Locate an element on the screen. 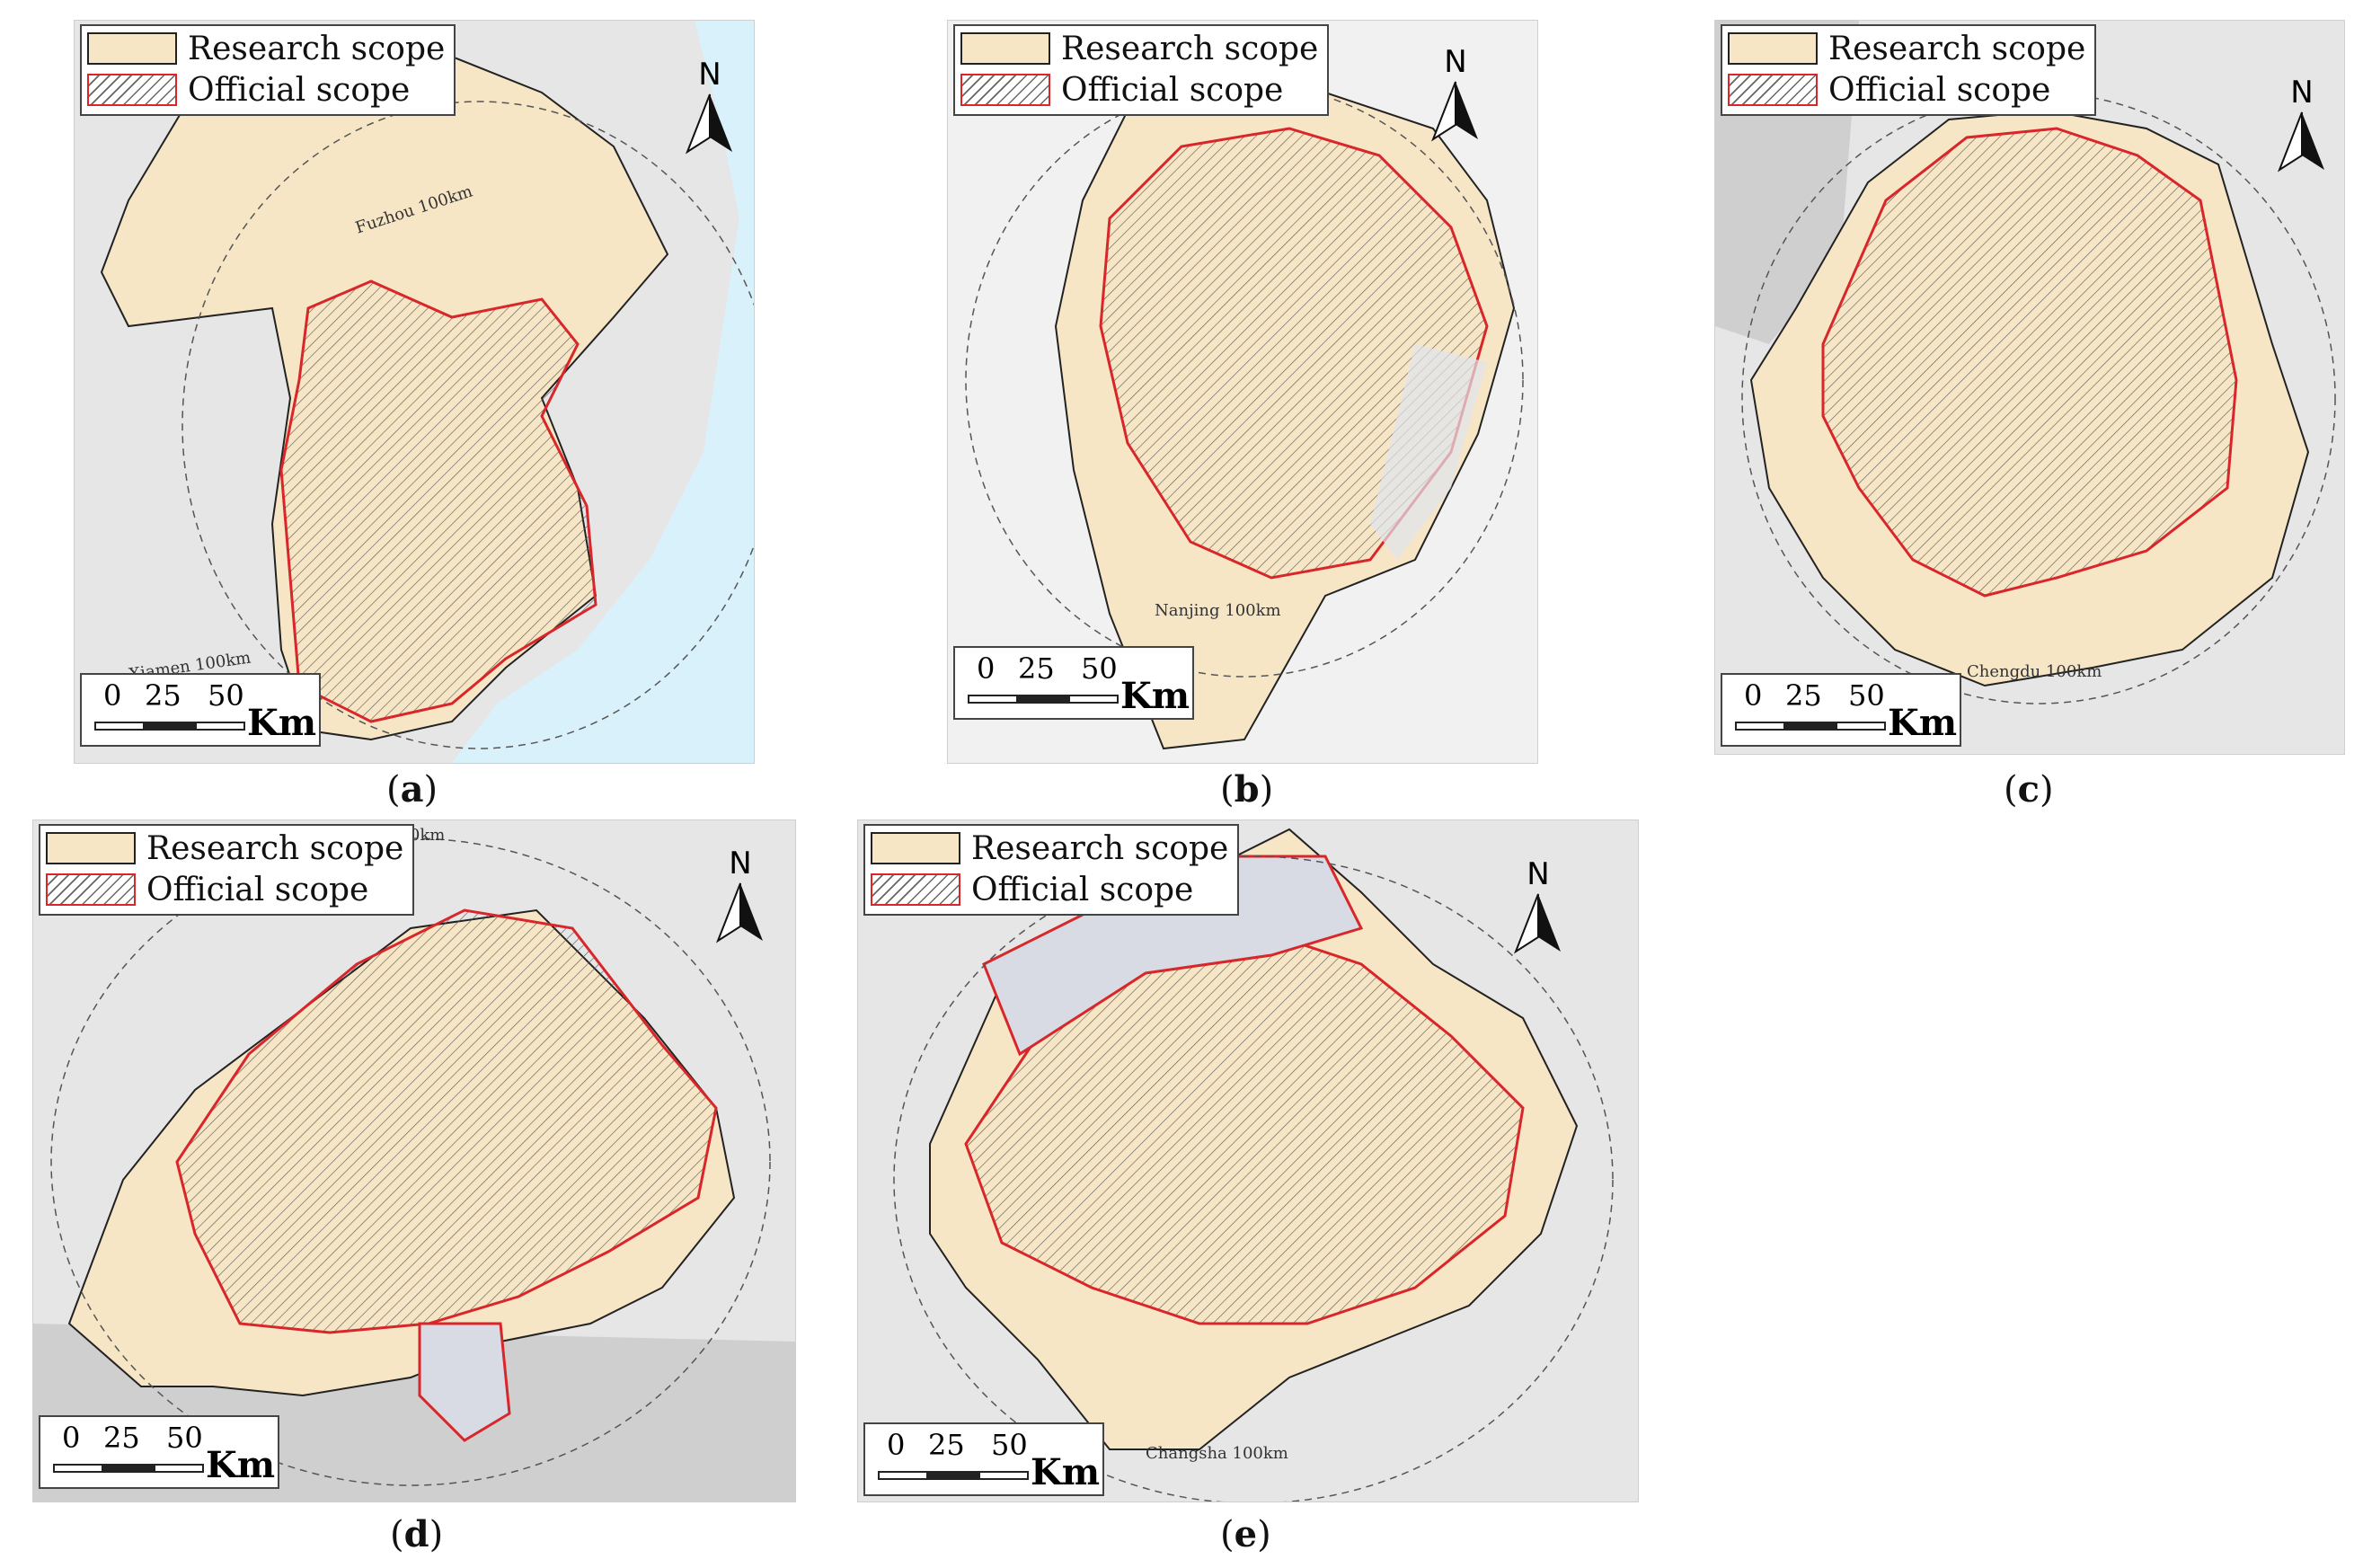 The image size is (2363, 1568). map-e-graphic is located at coordinates (1248, 1161).